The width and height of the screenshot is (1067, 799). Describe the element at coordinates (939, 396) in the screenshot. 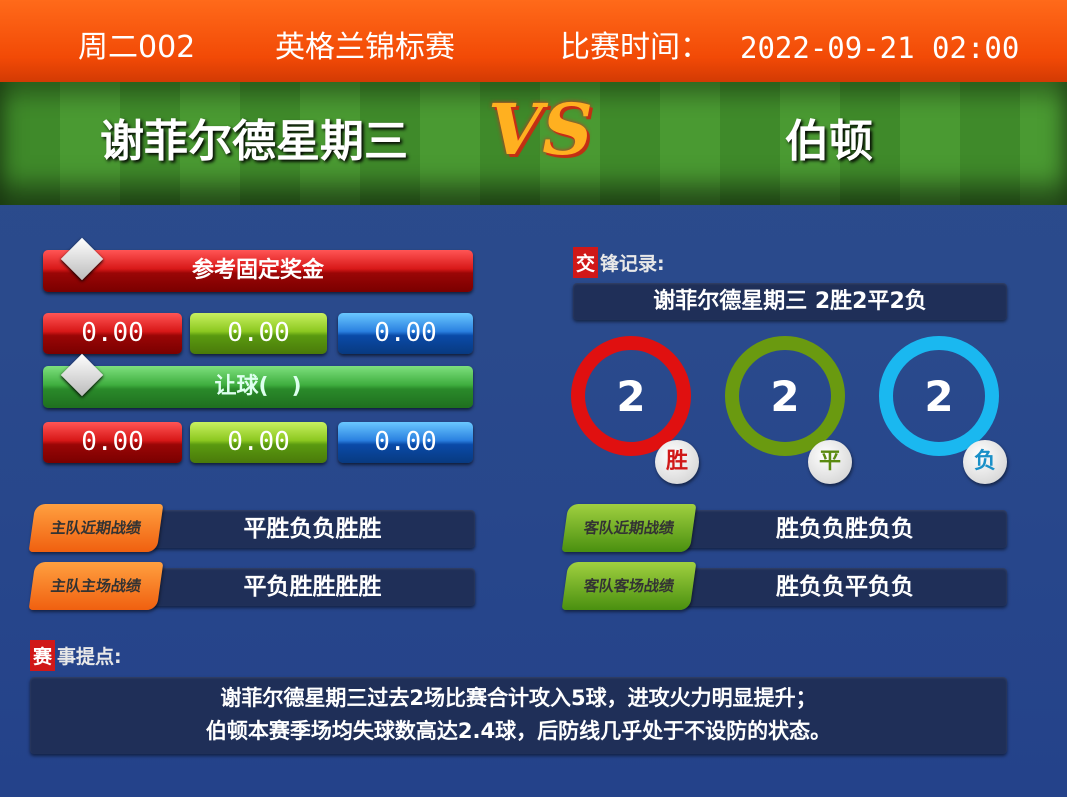

I see `h2h-loss-ring: 2` at that location.